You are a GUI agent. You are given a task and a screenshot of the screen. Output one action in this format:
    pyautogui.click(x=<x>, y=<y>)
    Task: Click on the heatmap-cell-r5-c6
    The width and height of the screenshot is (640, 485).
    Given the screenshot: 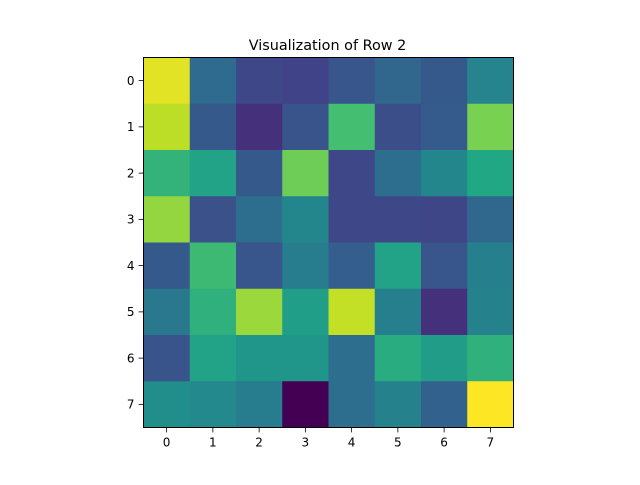 What is the action you would take?
    pyautogui.click(x=444, y=312)
    